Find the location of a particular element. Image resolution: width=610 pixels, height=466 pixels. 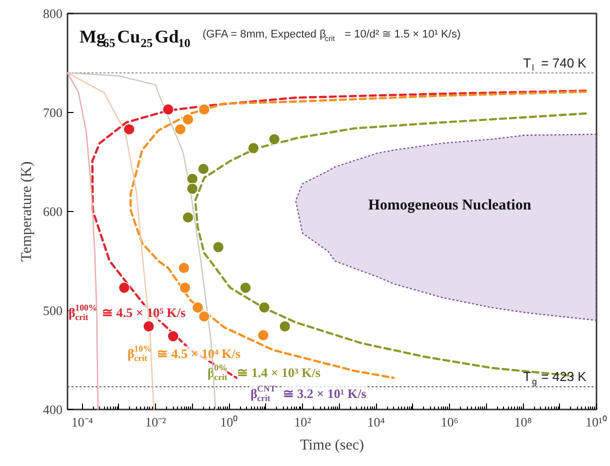

x-tick-label: 10⁶ is located at coordinates (449, 422).